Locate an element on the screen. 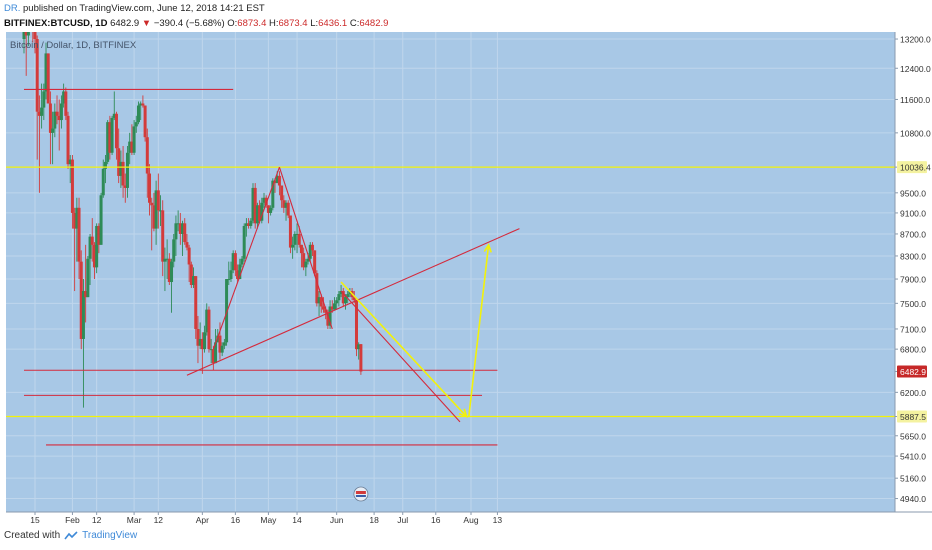  close-value: 6482.9 is located at coordinates (374, 23).